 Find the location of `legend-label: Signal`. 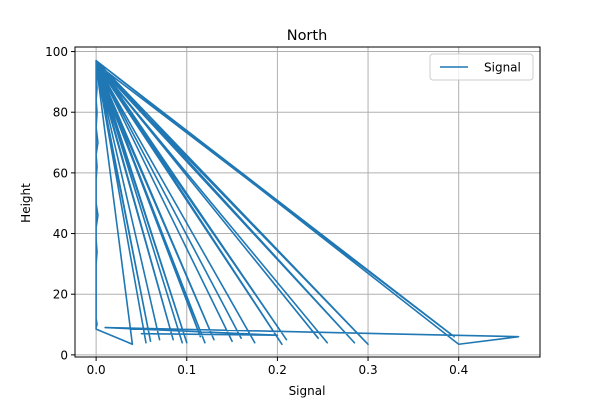

legend-label: Signal is located at coordinates (502, 68).